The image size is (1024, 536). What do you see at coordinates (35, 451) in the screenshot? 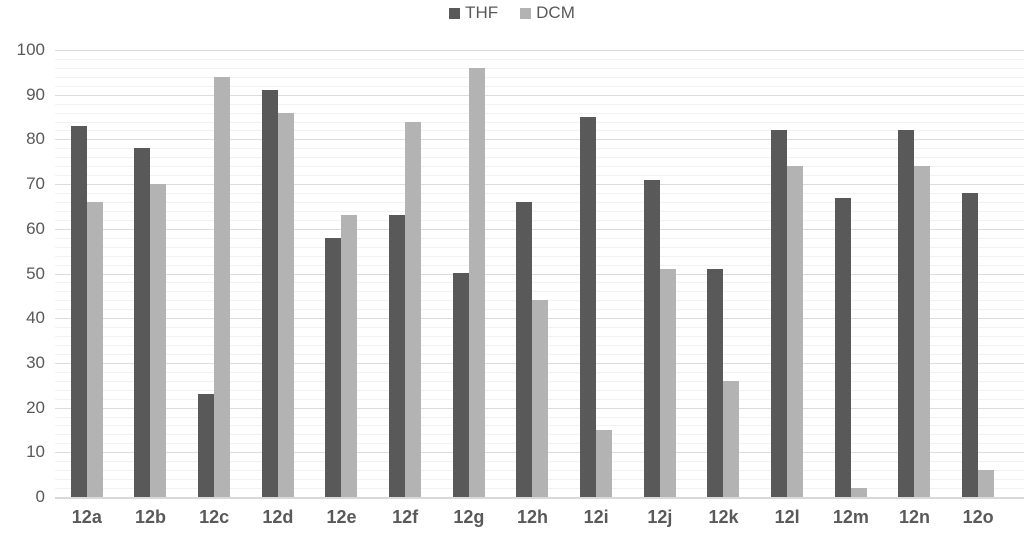
I see `y-axis-tick-label: 10` at bounding box center [35, 451].